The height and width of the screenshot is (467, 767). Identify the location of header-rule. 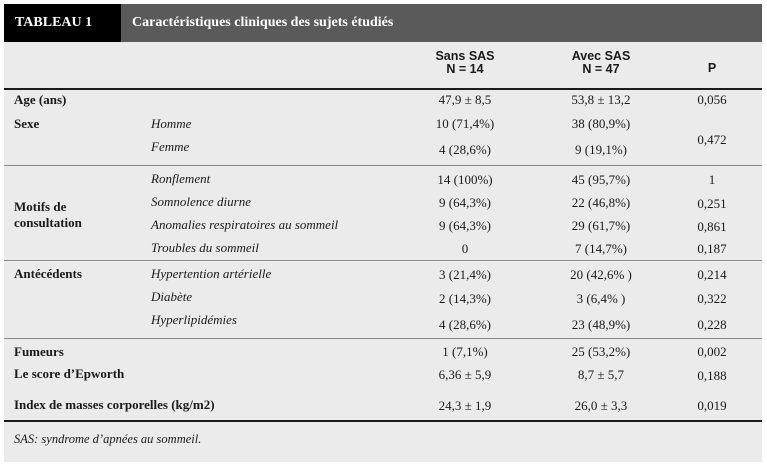
(383, 89).